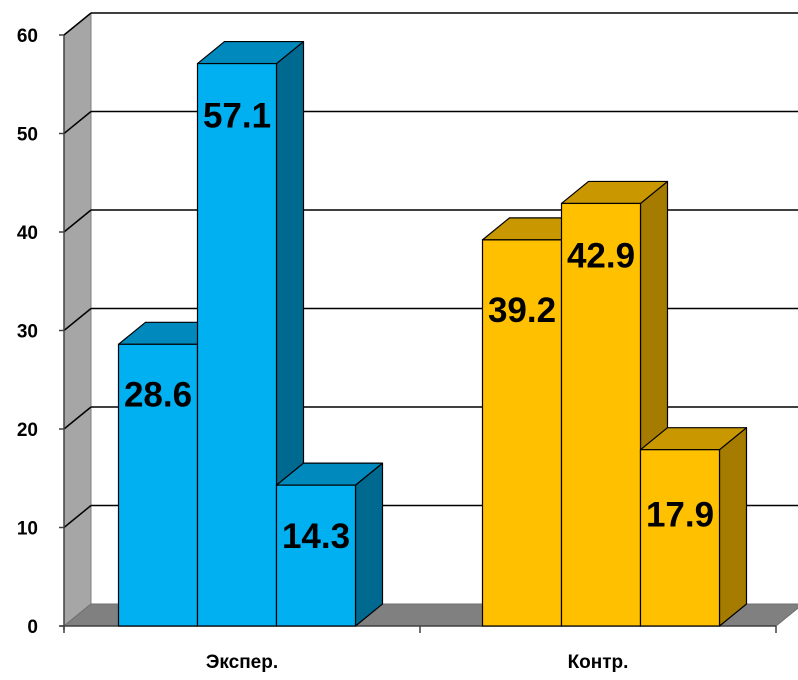 This screenshot has height=680, width=798. Describe the element at coordinates (598, 662) in the screenshot. I see `x-category-label: Контр.` at that location.